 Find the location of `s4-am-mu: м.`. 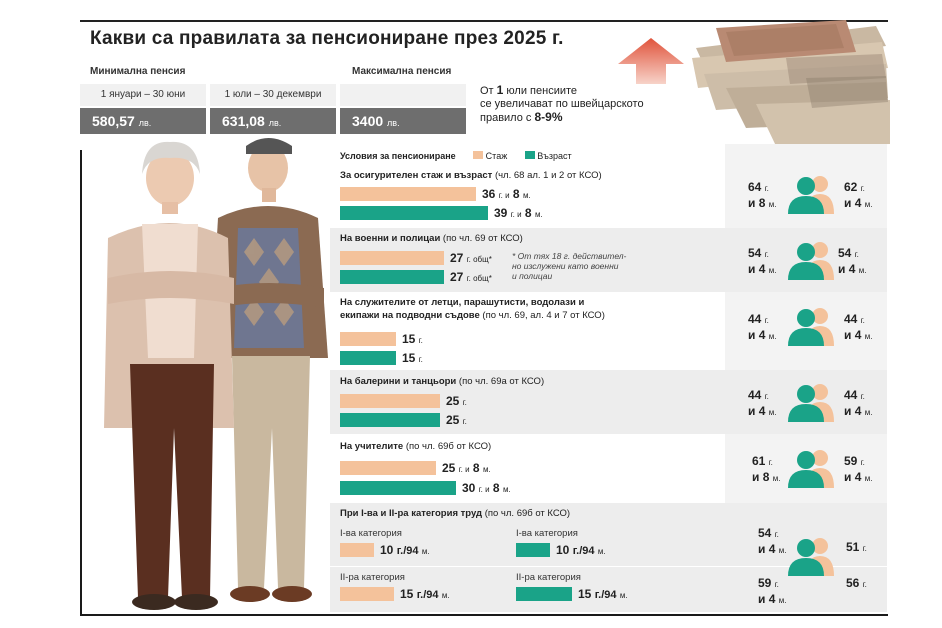

s4-am-mu: м. is located at coordinates (868, 412).